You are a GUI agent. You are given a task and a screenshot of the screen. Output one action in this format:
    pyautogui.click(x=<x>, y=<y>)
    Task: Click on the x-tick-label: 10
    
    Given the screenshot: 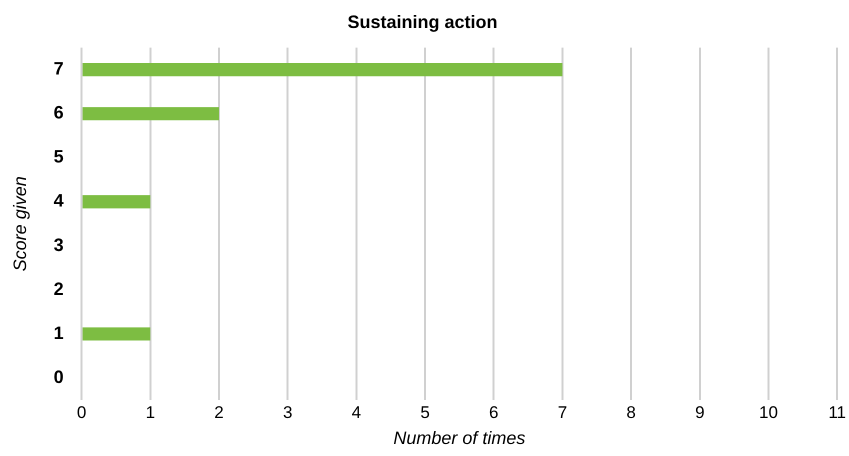 What is the action you would take?
    pyautogui.click(x=768, y=412)
    